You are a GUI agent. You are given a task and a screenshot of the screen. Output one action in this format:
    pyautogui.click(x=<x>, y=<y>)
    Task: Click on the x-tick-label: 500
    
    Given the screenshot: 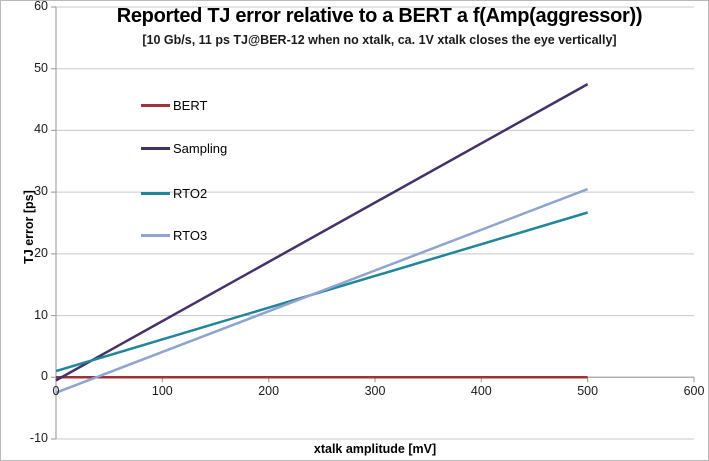 What is the action you would take?
    pyautogui.click(x=588, y=391)
    